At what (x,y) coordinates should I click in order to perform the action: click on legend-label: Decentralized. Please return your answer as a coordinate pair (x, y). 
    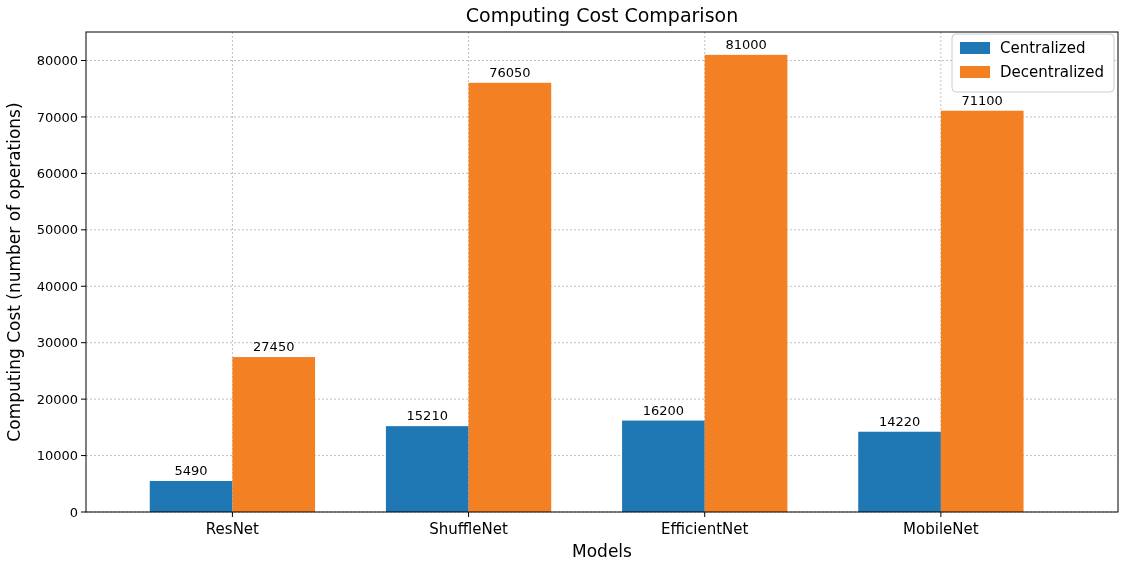
    Looking at the image, I should click on (1052, 72).